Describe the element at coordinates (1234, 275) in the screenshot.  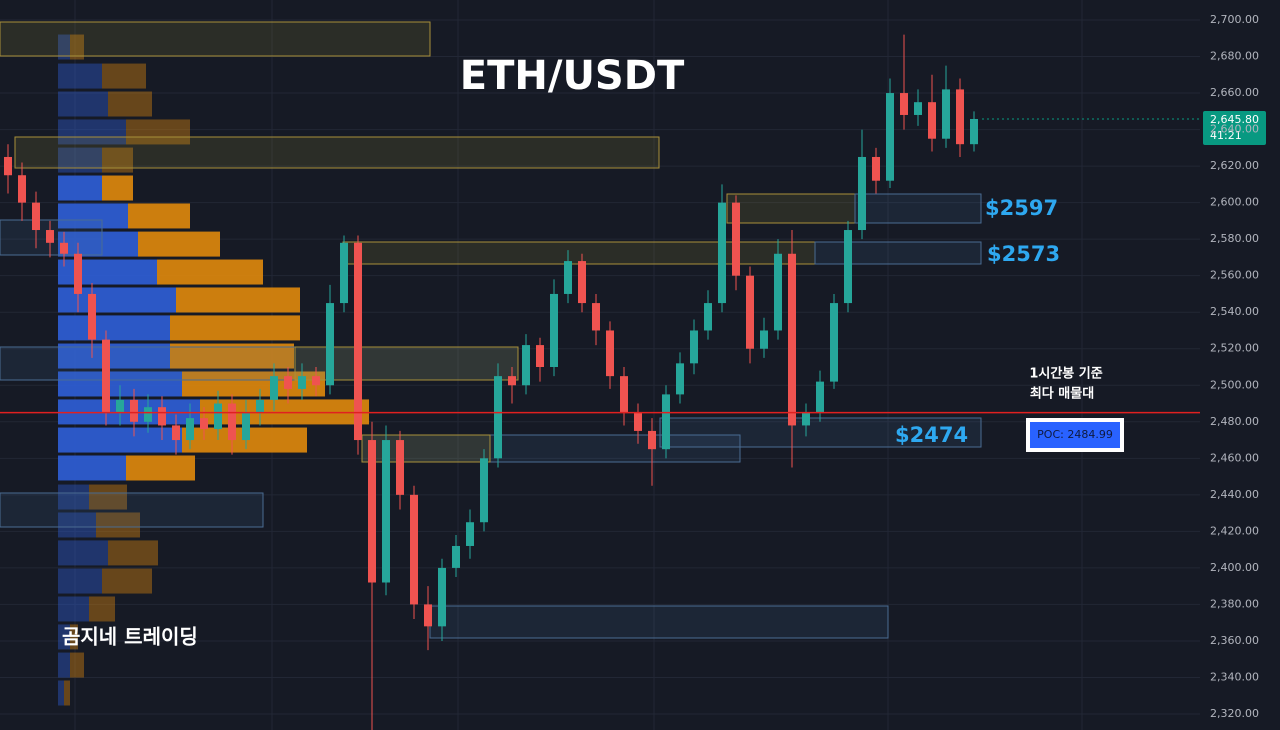
I see `y-tick-label: 2,560.00` at that location.